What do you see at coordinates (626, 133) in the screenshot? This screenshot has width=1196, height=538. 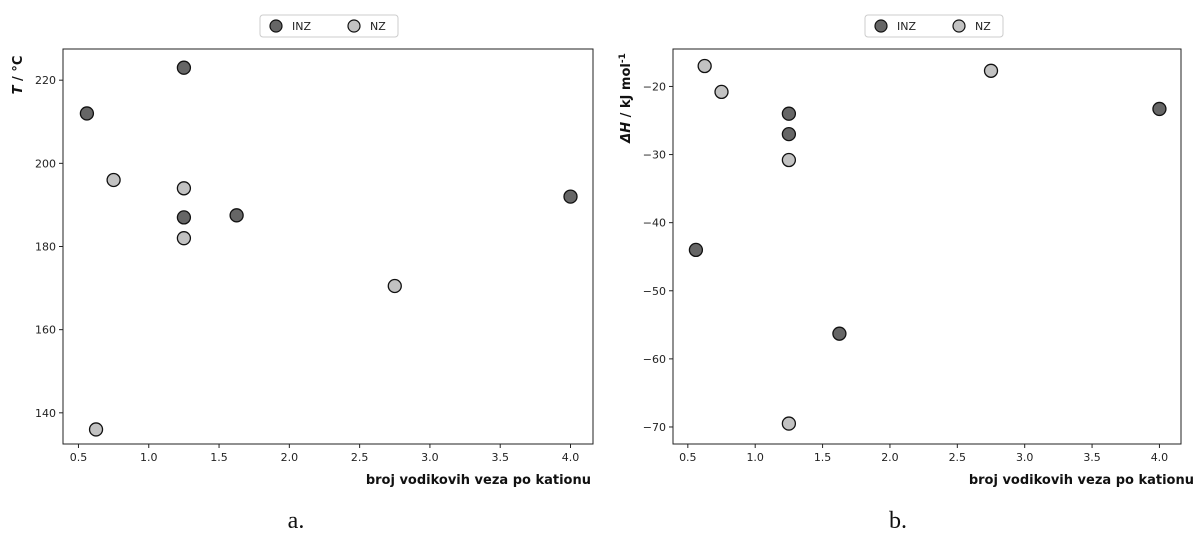 I see `y-axis-label-symbol: ΔH` at bounding box center [626, 133].